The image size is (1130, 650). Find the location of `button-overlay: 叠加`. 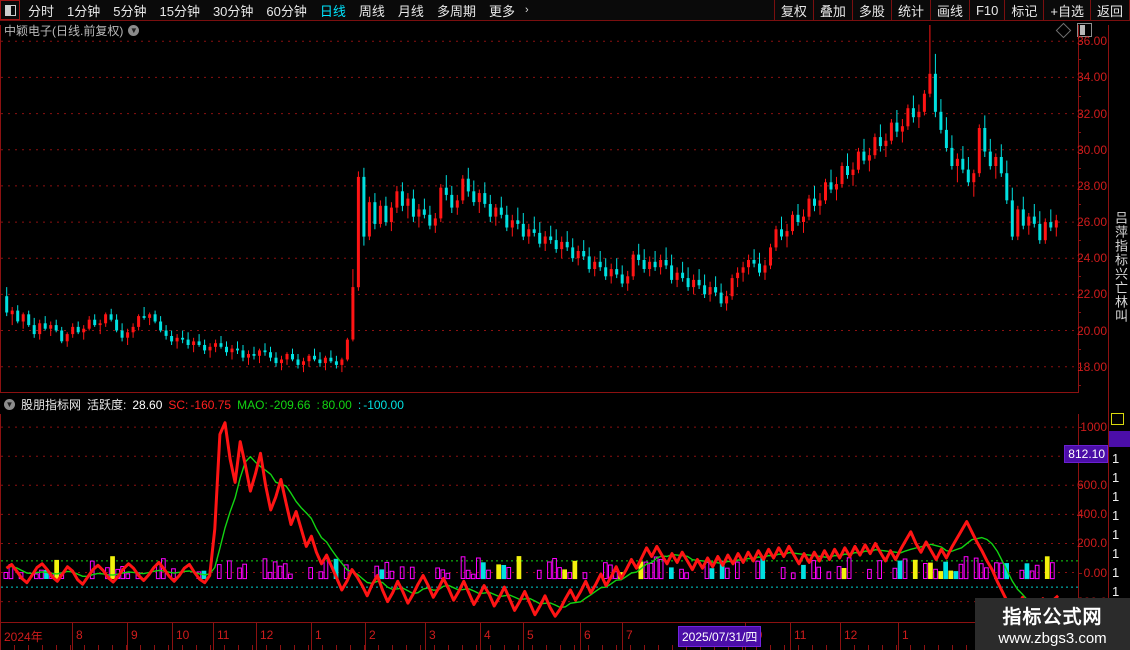

button-overlay: 叠加 is located at coordinates (832, 10).